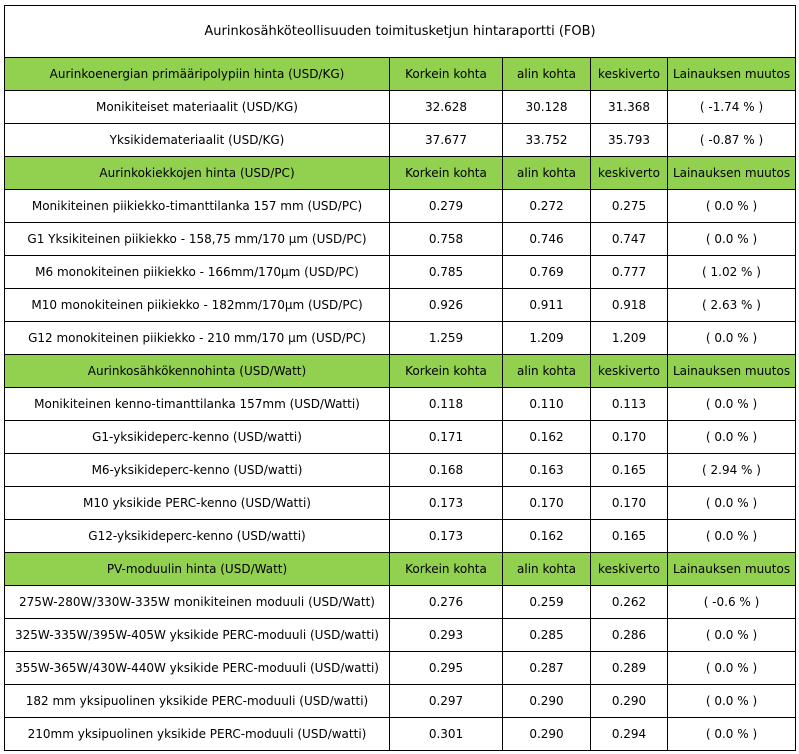 The width and height of the screenshot is (799, 754). I want to click on high-price: 0.279, so click(446, 206).